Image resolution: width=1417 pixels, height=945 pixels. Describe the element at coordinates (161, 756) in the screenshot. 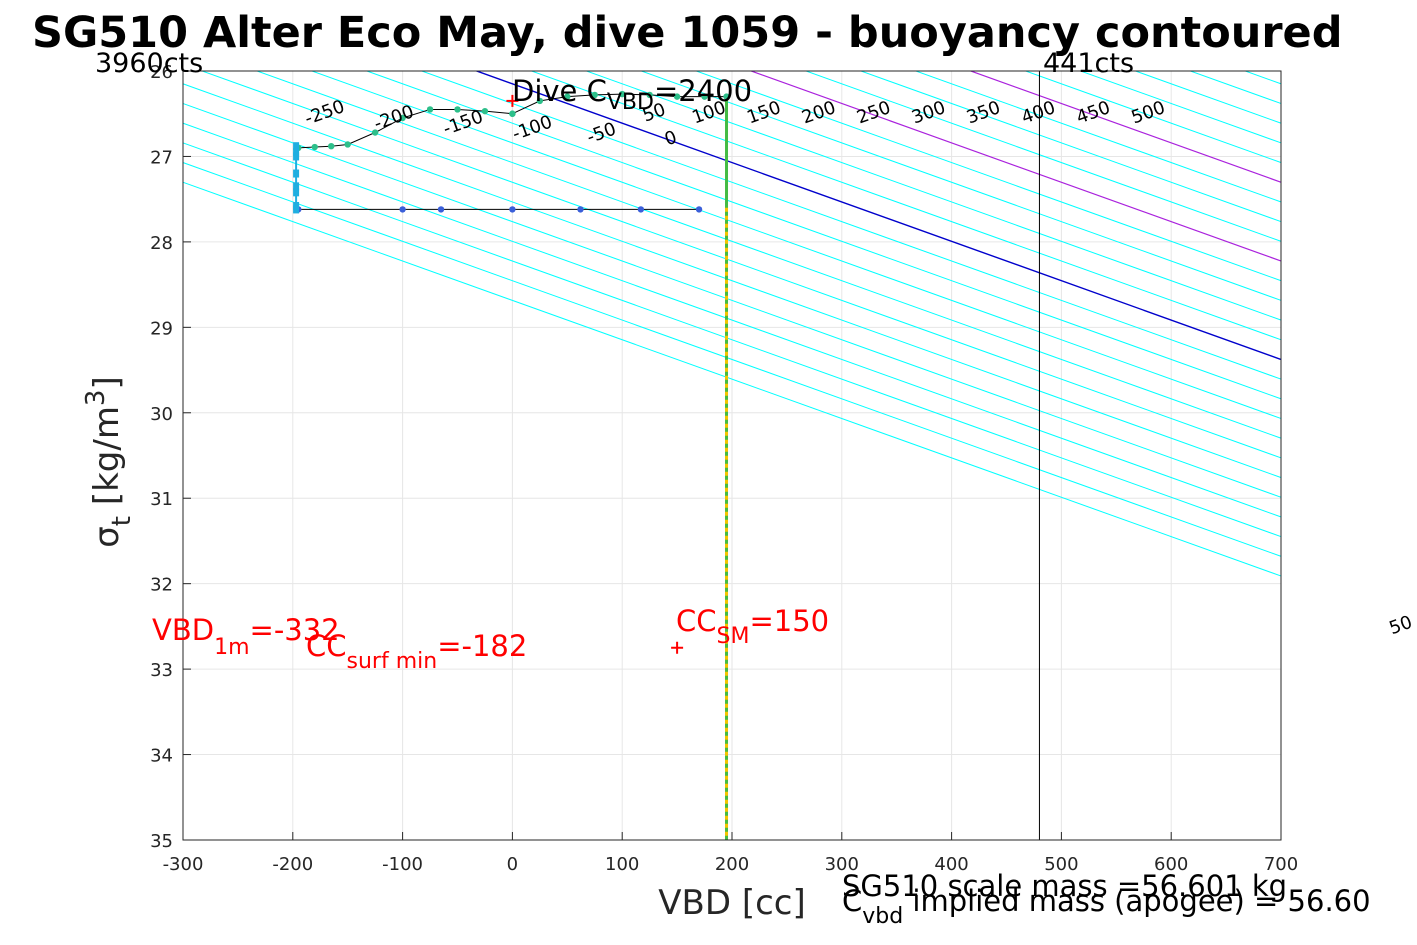

I see `y-tick-label: 34` at that location.